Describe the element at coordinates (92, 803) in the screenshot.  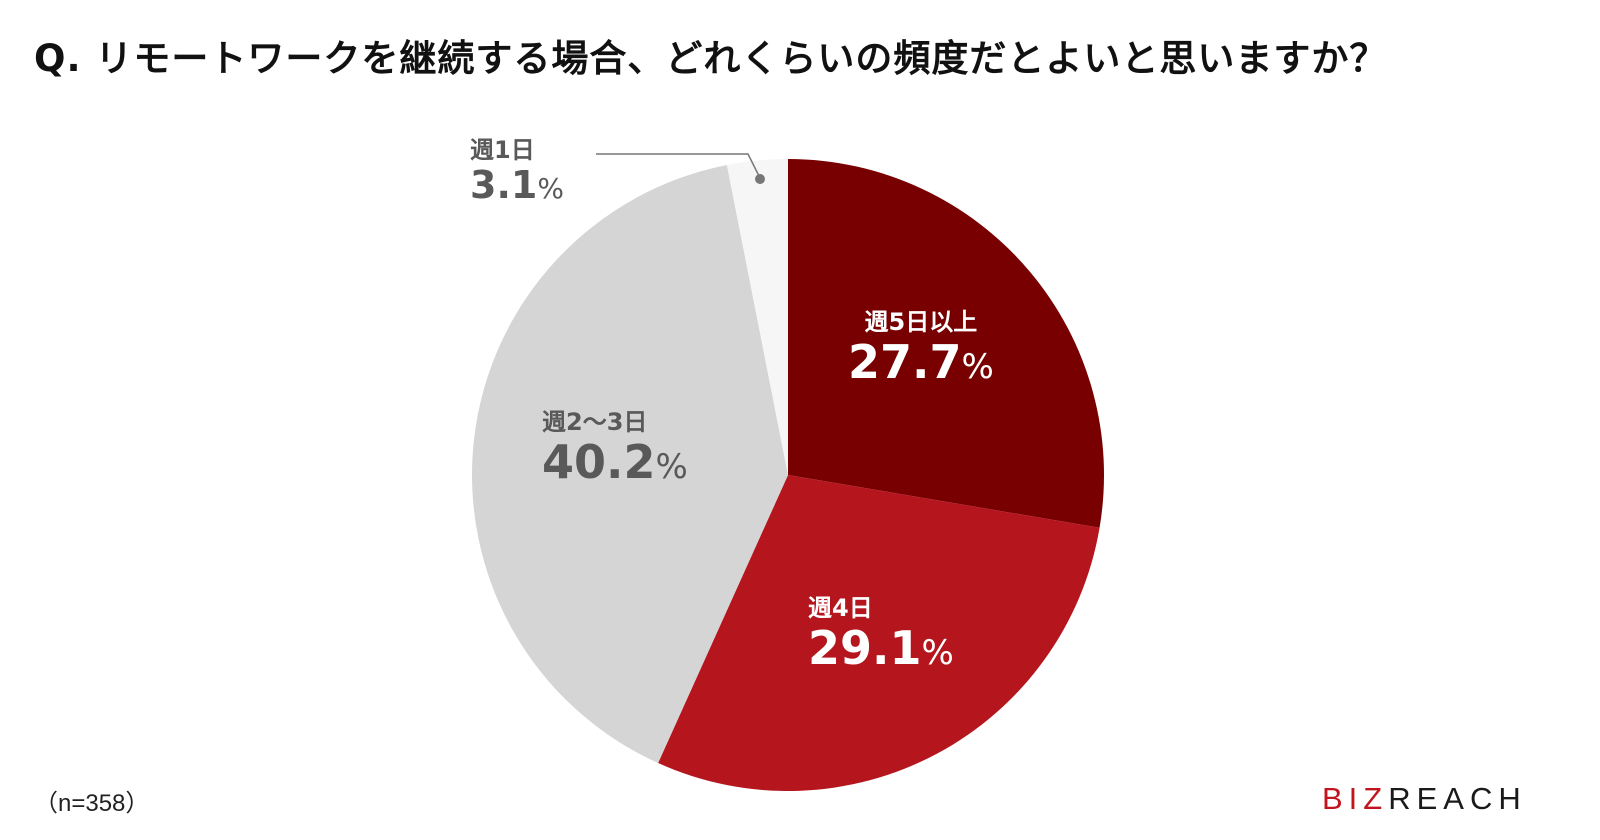
I see `sample-size: （n=358）` at that location.